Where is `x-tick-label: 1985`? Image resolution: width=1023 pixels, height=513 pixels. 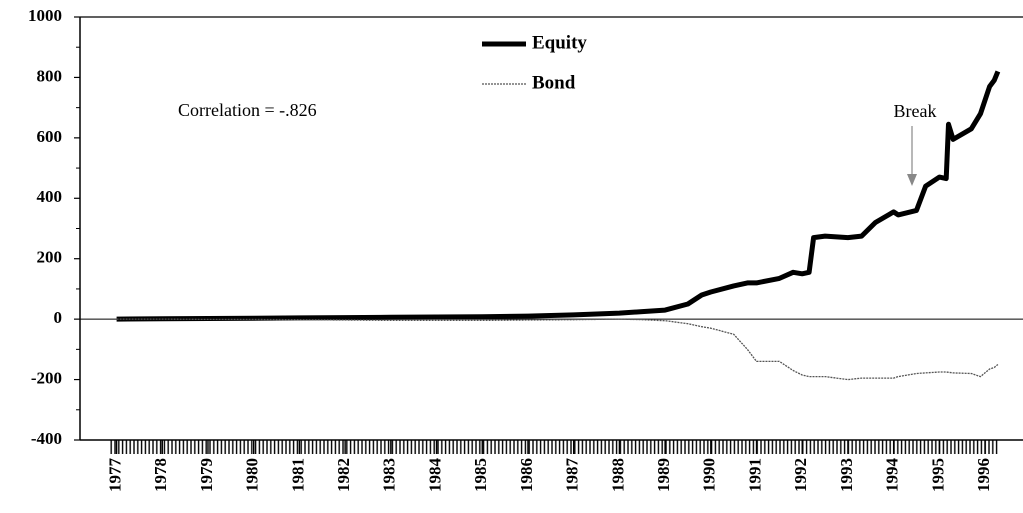
x-tick-label: 1985 is located at coordinates (480, 475).